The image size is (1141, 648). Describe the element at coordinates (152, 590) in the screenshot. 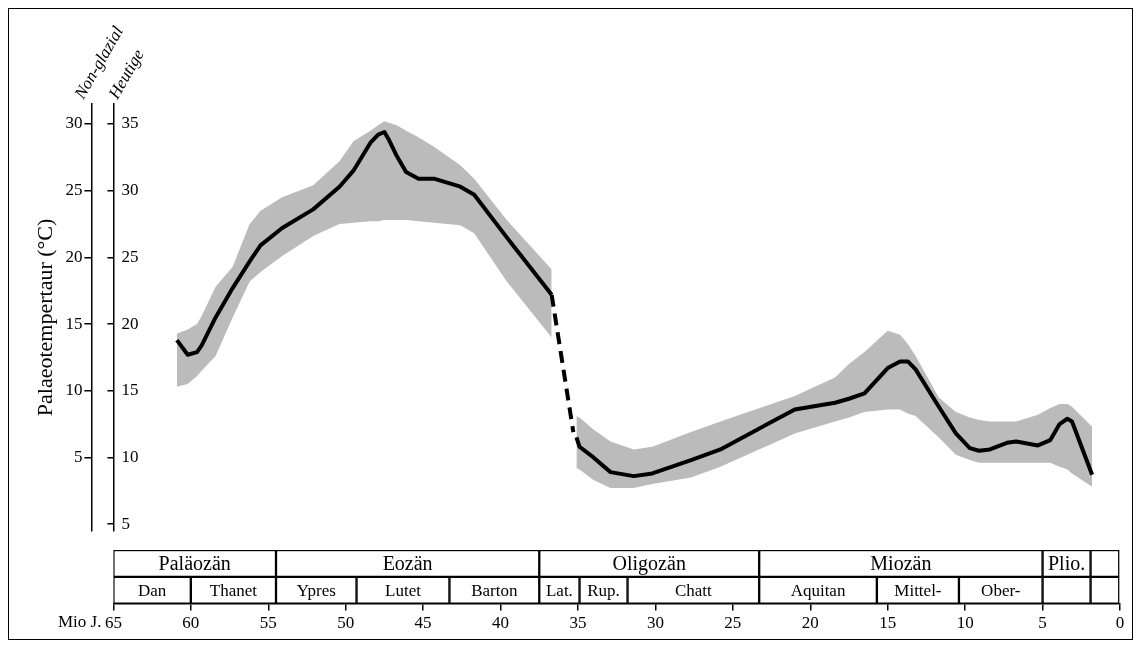

I see `series-label: Dan` at that location.